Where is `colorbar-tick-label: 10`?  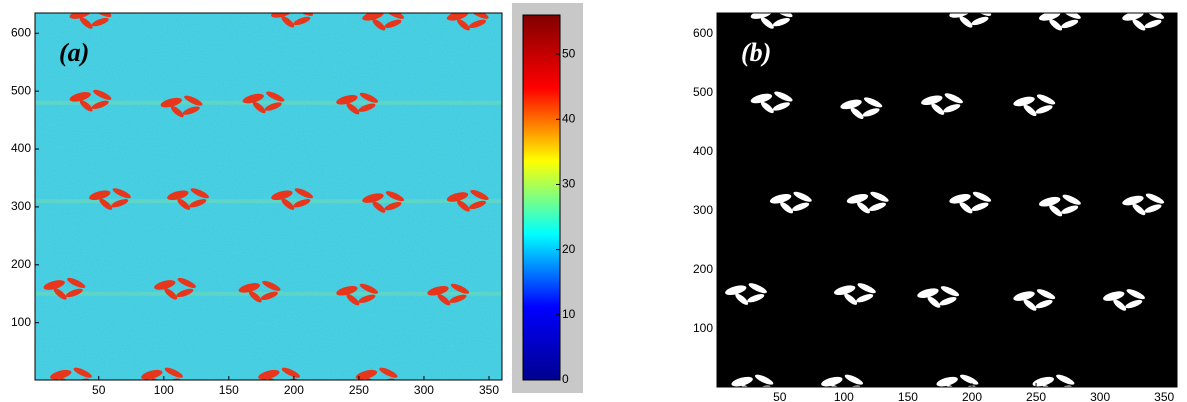
colorbar-tick-label: 10 is located at coordinates (569, 314).